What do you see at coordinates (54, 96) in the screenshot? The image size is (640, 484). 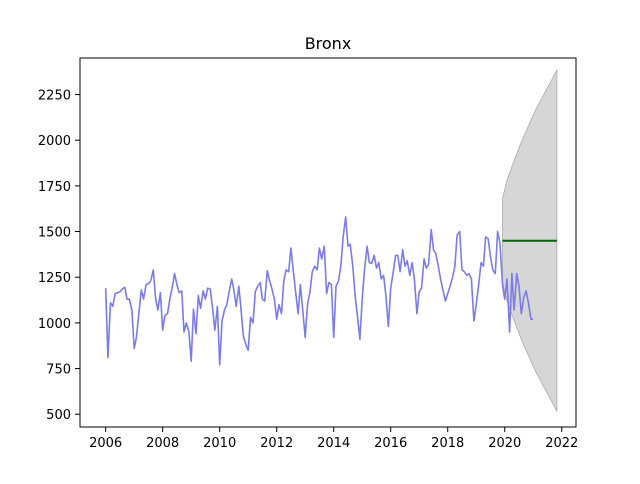 I see `y-tick-label: 2250` at bounding box center [54, 96].